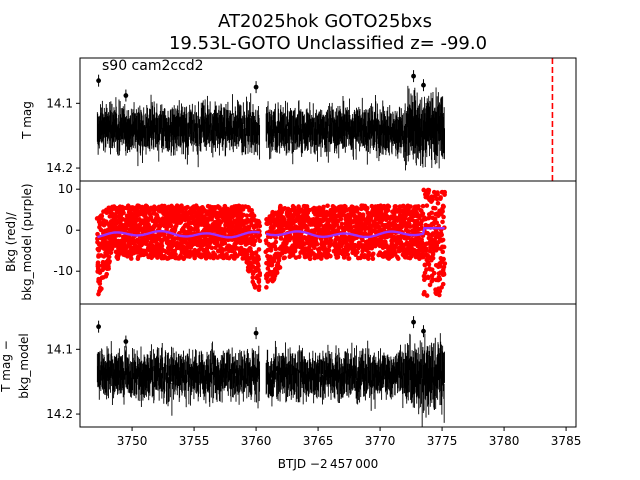 The height and width of the screenshot is (480, 640). Describe the element at coordinates (318, 441) in the screenshot. I see `xtick-label: 3765` at that location.